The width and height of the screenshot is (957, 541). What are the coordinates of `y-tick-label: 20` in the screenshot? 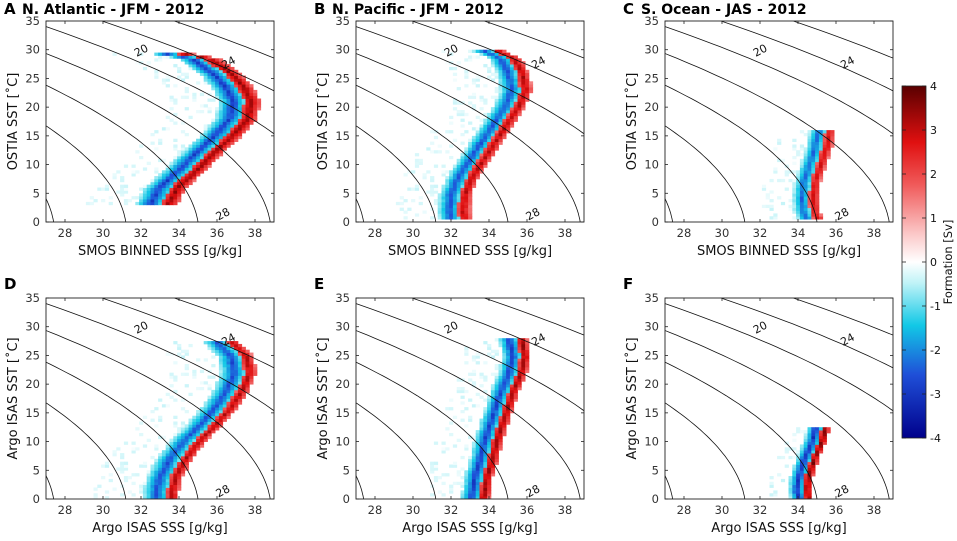 It's located at (32, 107).